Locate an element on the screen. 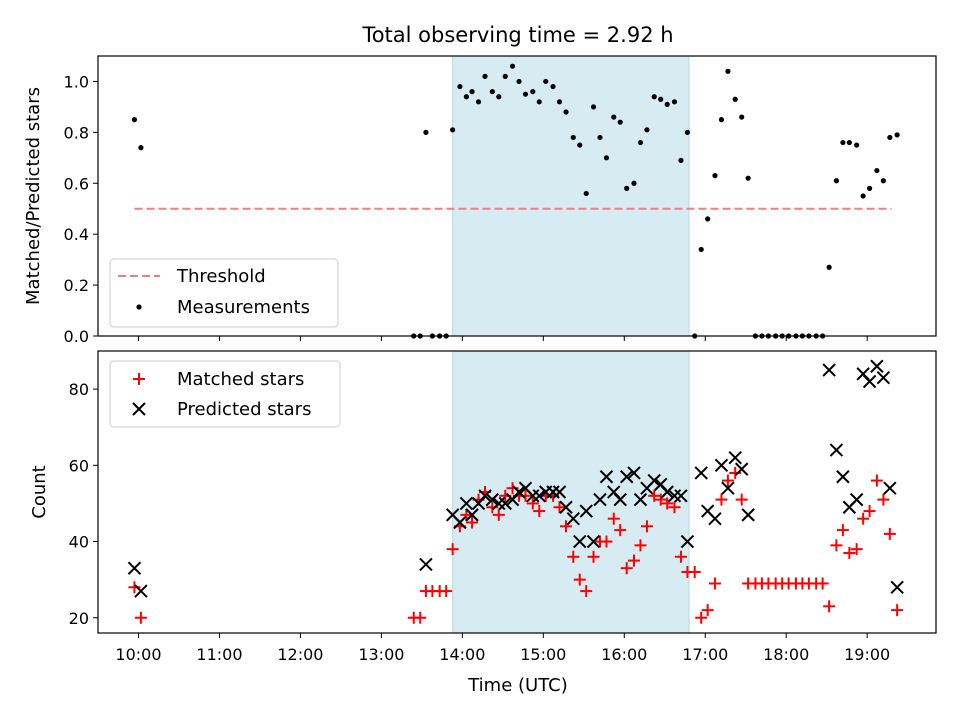 This screenshot has width=960, height=720. x-tick-label: 12:00 is located at coordinates (300, 654).